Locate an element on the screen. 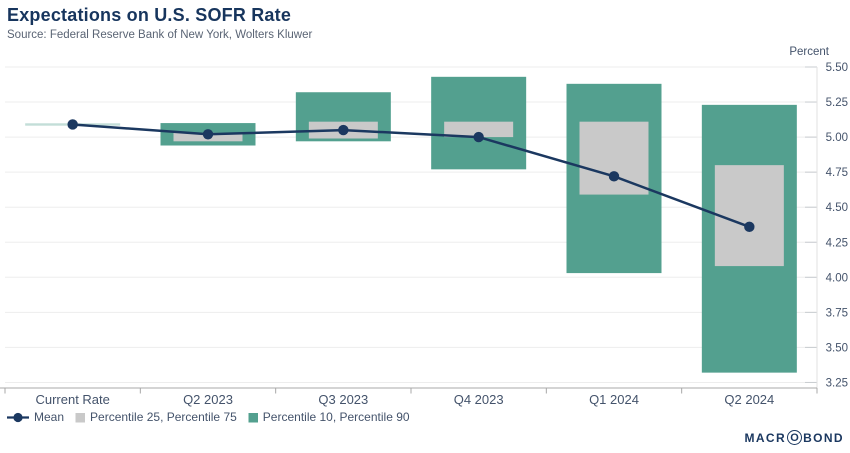  y-axis-tick-label: 5.00 is located at coordinates (837, 138).